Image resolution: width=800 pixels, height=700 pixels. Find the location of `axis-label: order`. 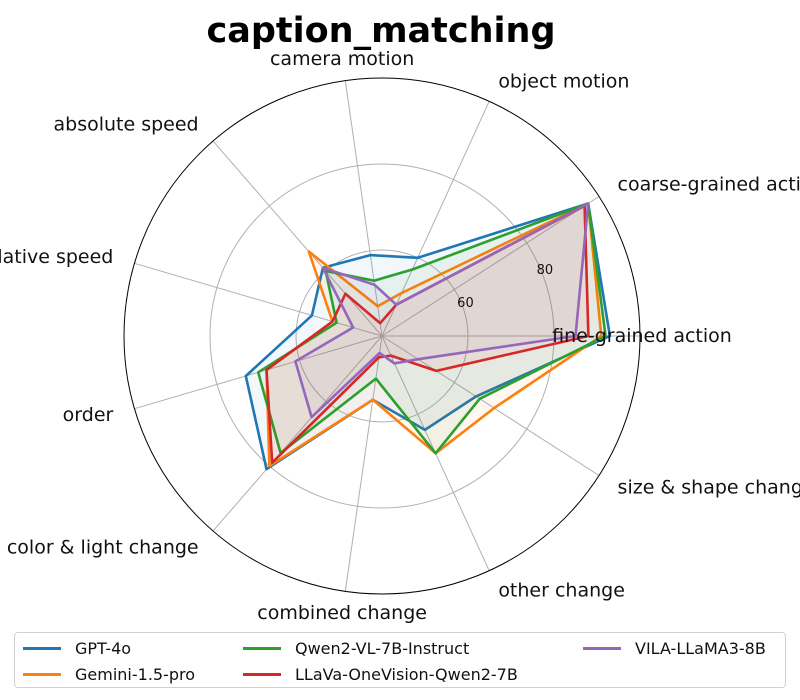

axis-label: order is located at coordinates (88, 415).